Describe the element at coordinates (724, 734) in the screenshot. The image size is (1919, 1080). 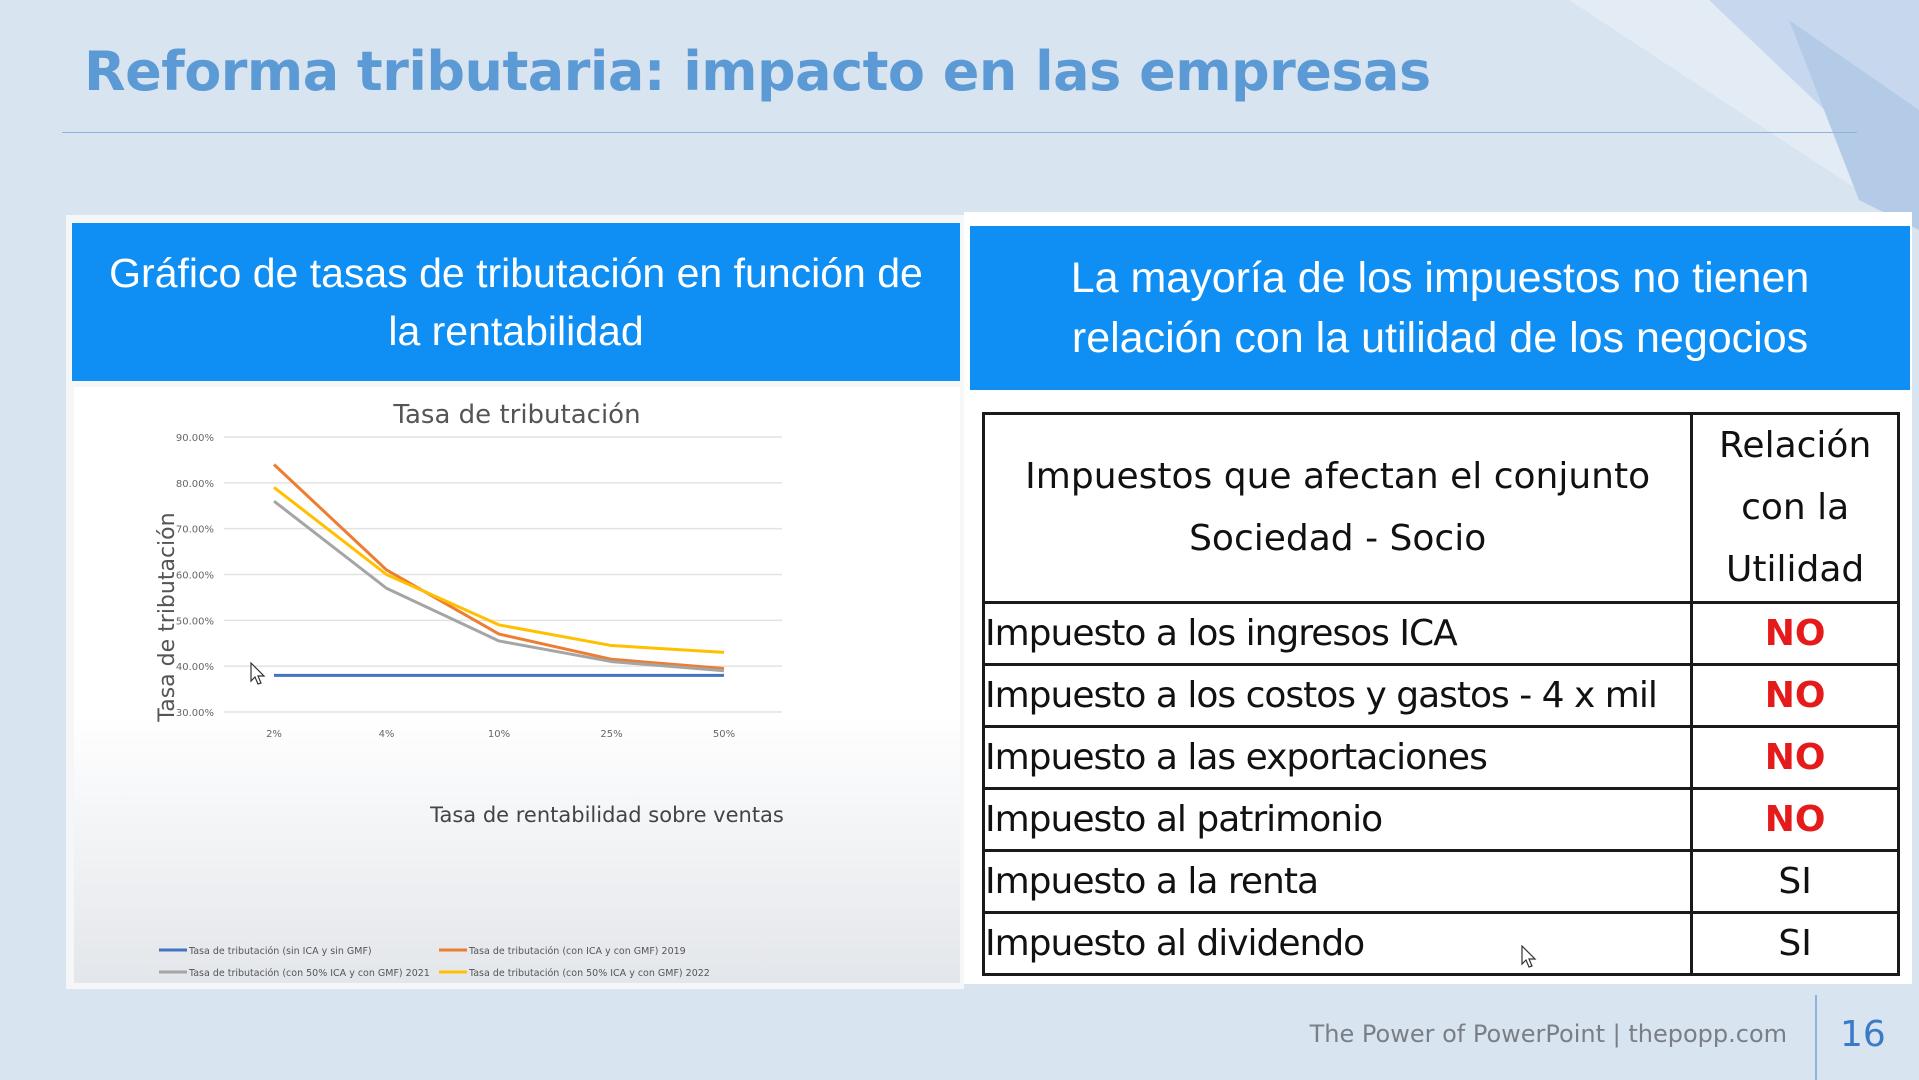
I see `chart-x-tick-label: 50%` at that location.